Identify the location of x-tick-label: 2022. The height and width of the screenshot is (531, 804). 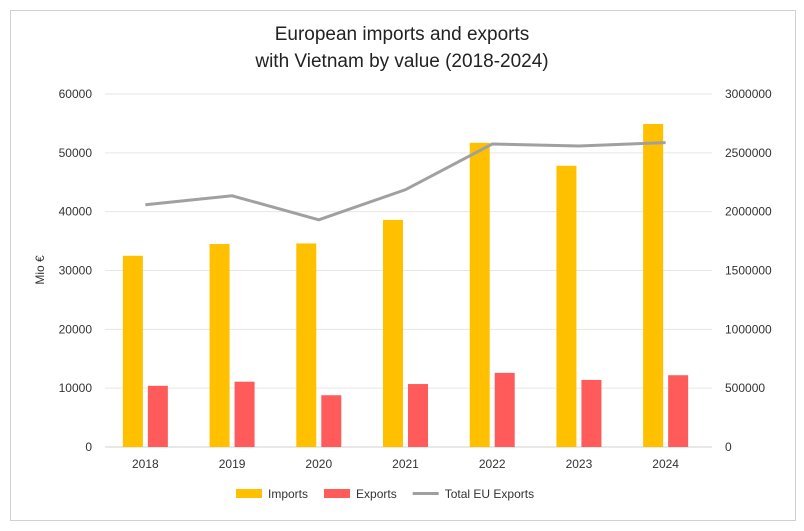
(492, 464).